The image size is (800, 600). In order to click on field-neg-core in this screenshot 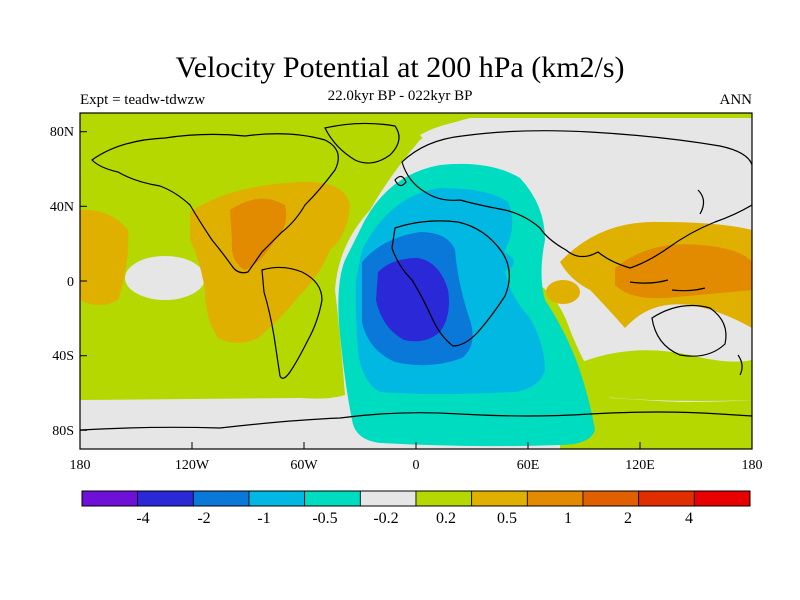, I will do `click(412, 300)`.